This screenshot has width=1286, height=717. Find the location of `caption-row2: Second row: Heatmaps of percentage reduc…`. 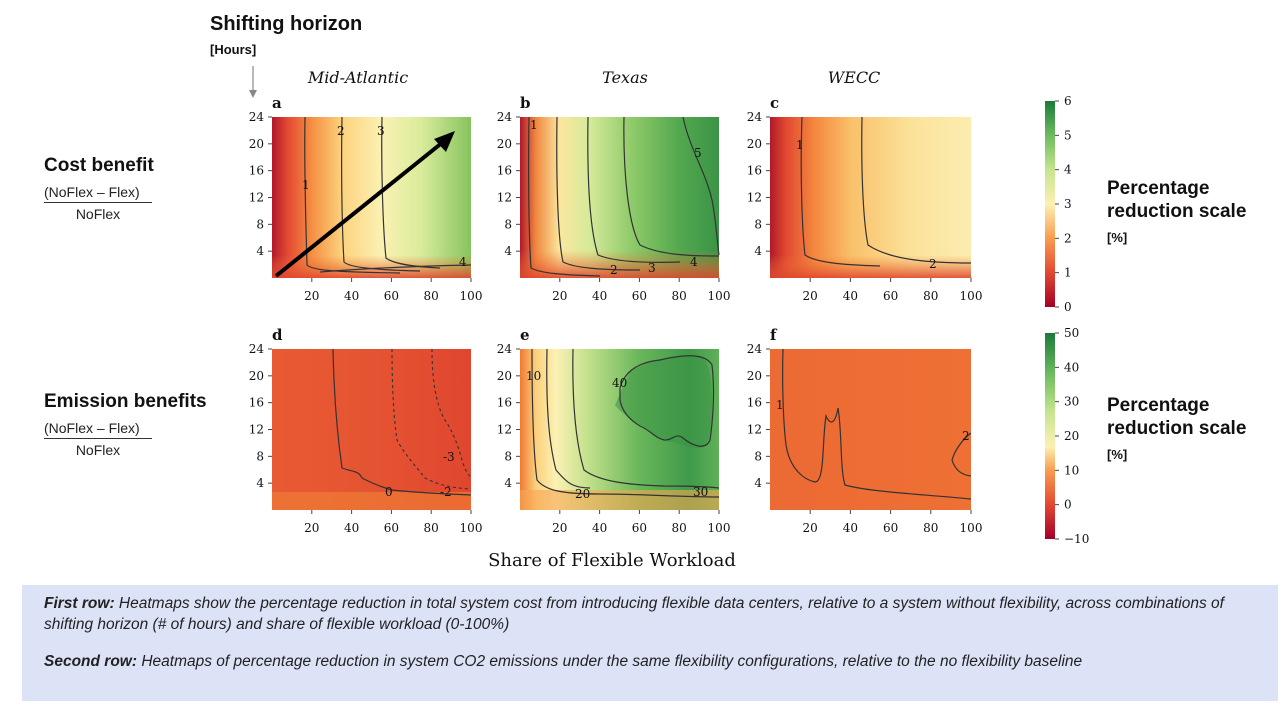

caption-row2: Second row: Heatmaps of percentage reduc… is located at coordinates (651, 661).